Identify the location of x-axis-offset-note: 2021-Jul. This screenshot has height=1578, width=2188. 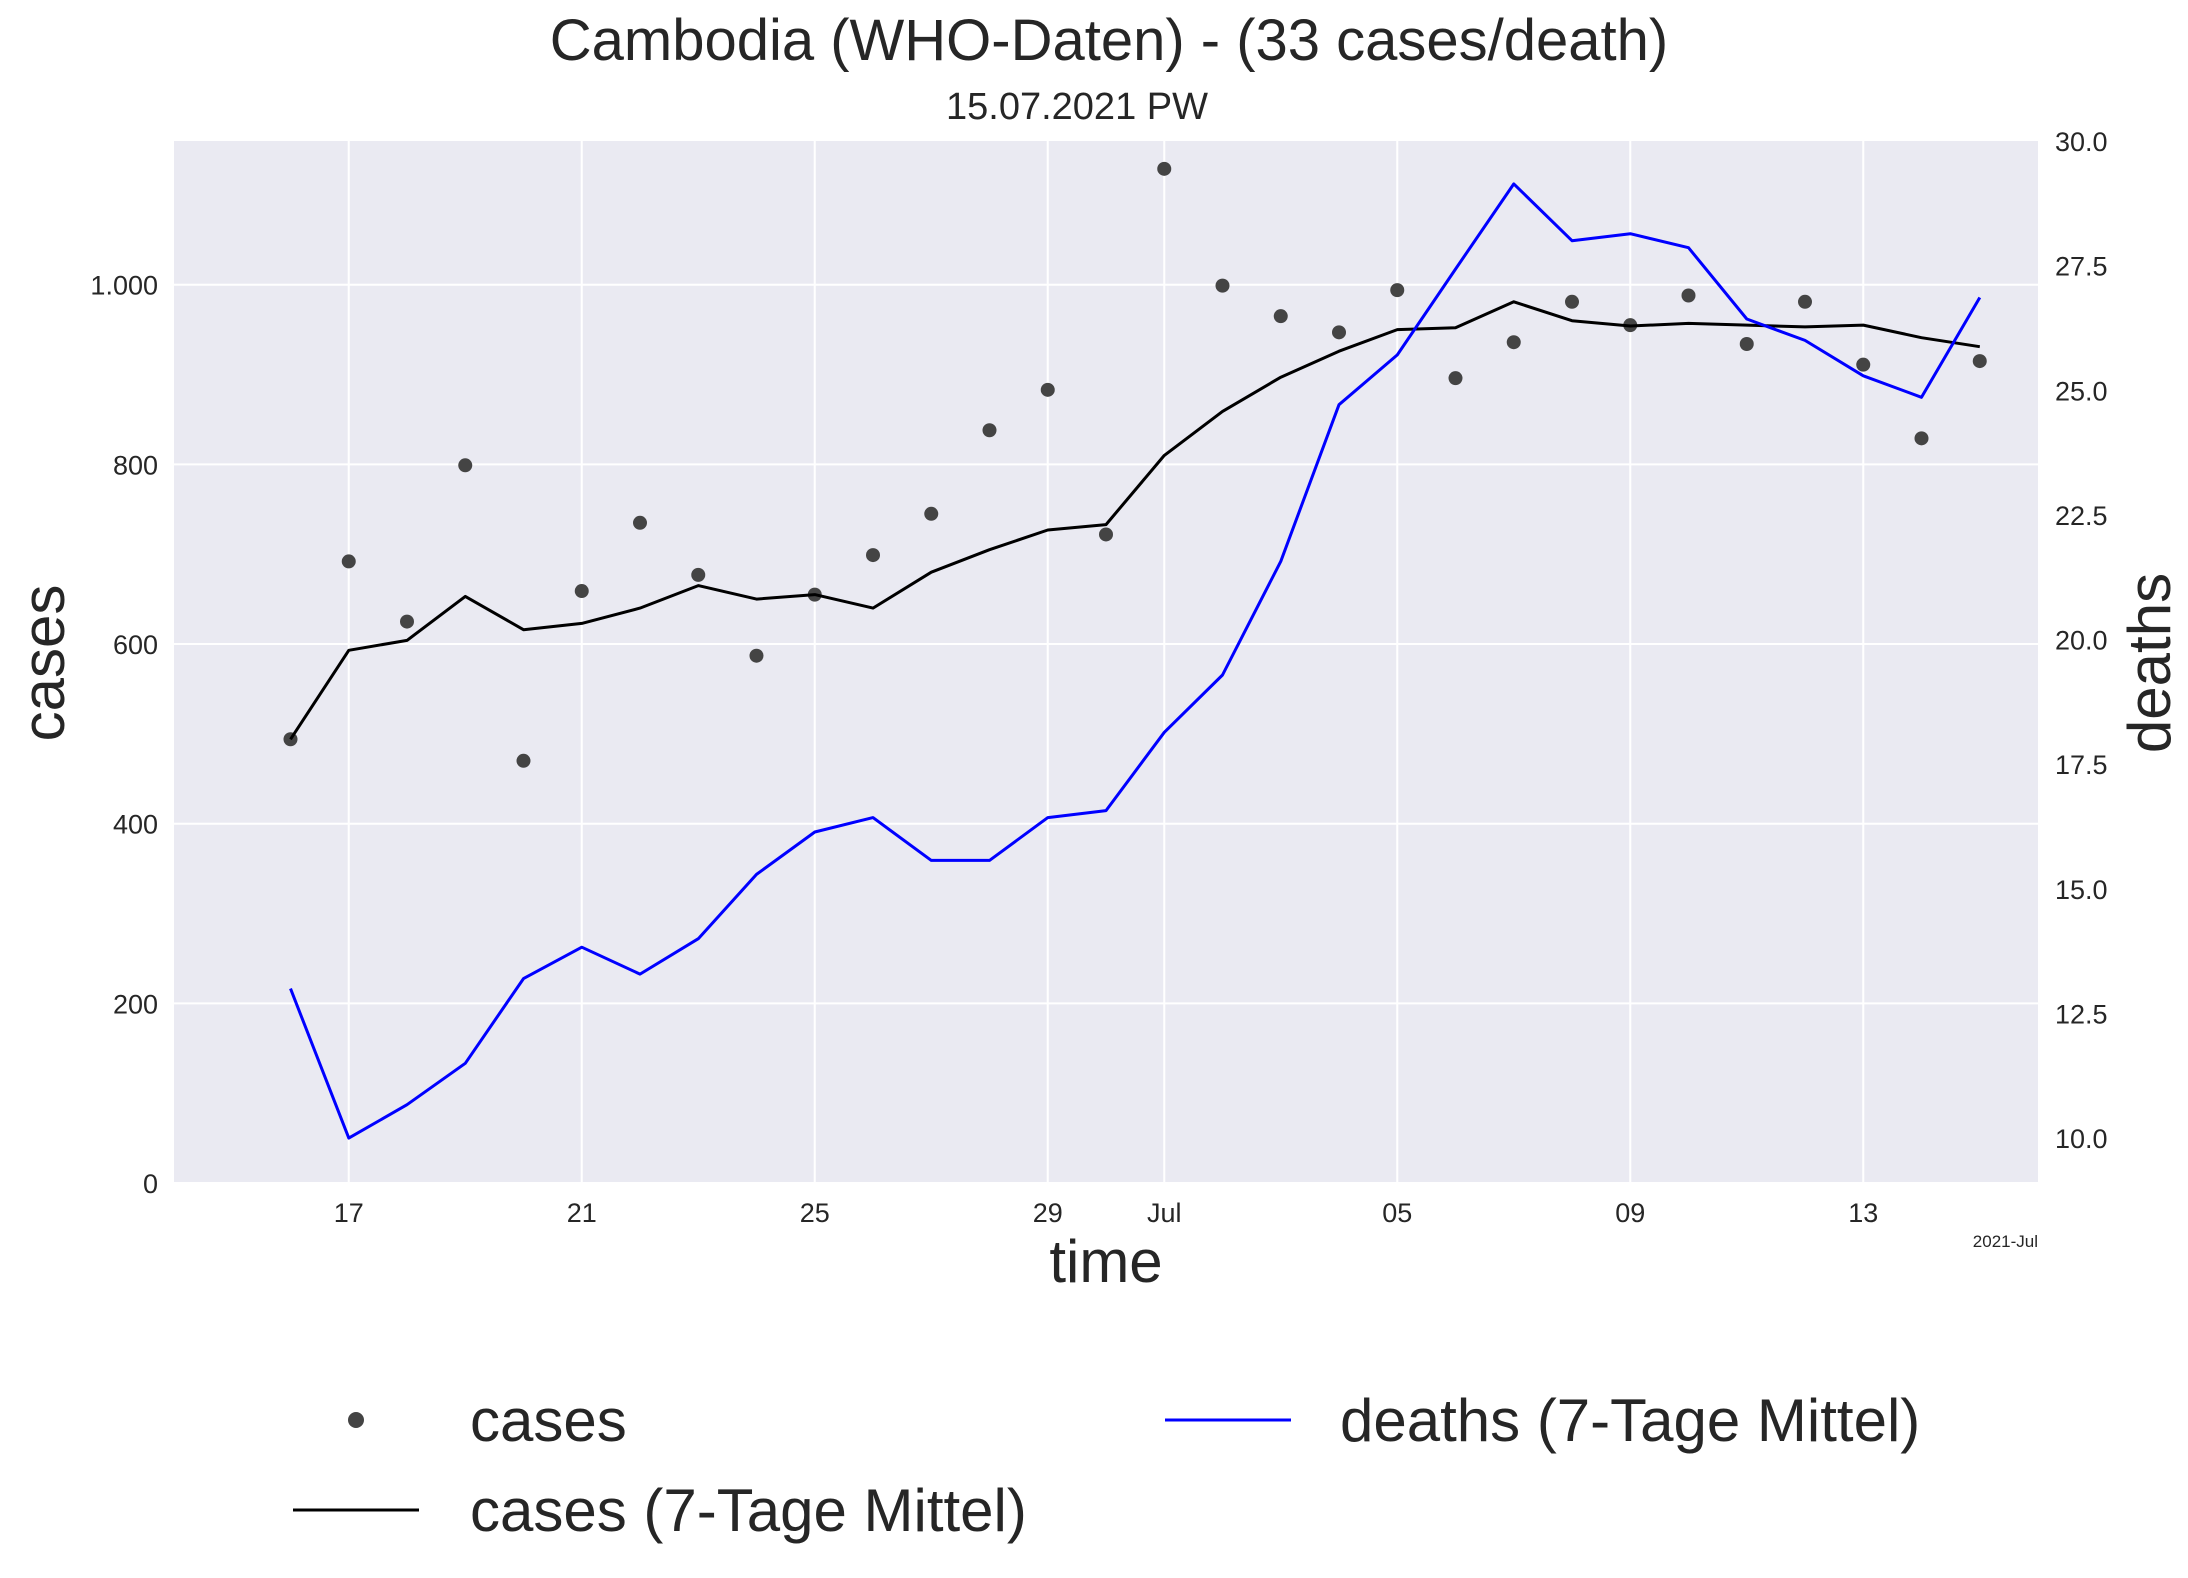
(2005, 1241).